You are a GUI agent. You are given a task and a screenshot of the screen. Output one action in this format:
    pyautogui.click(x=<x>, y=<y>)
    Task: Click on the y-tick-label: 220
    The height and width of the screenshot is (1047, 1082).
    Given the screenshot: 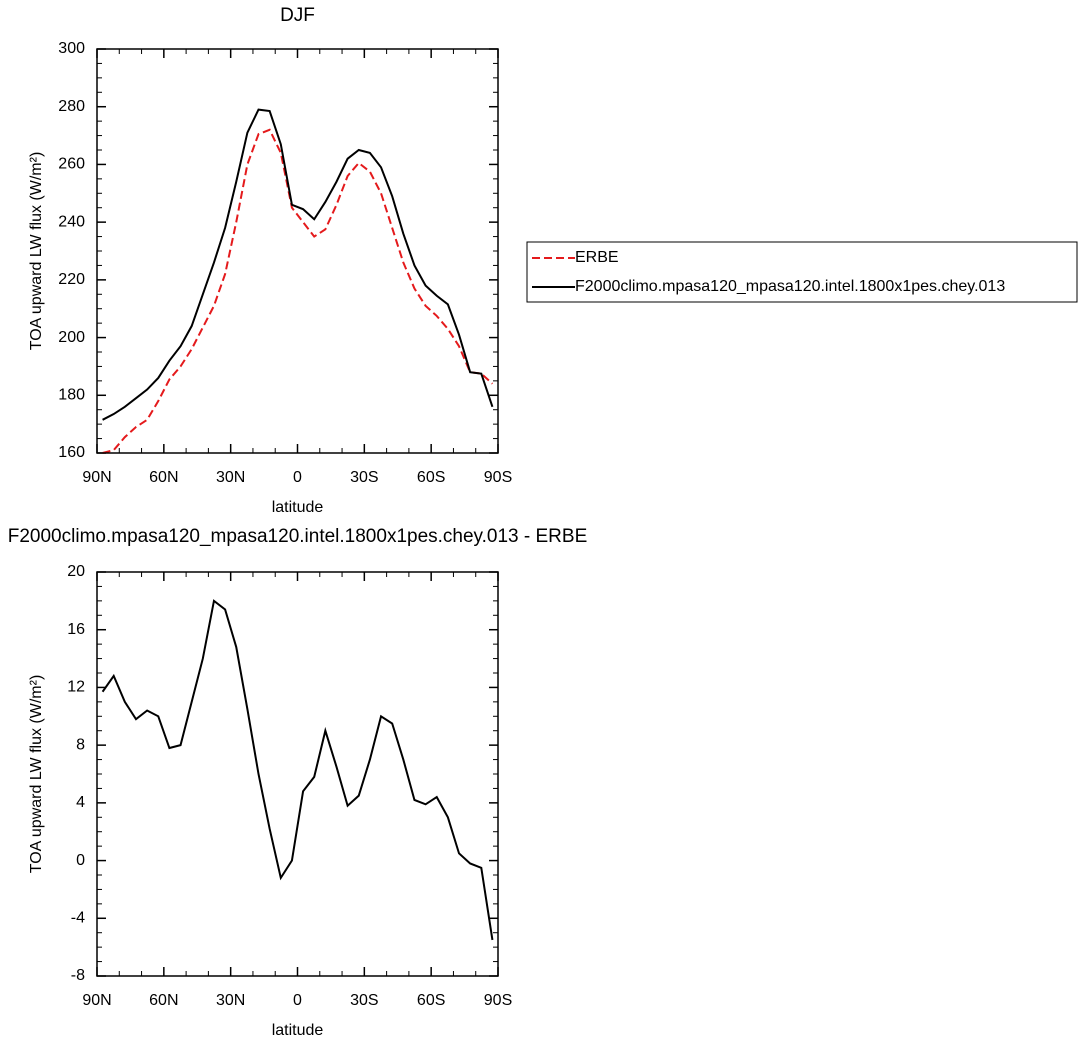 What is the action you would take?
    pyautogui.click(x=71, y=279)
    